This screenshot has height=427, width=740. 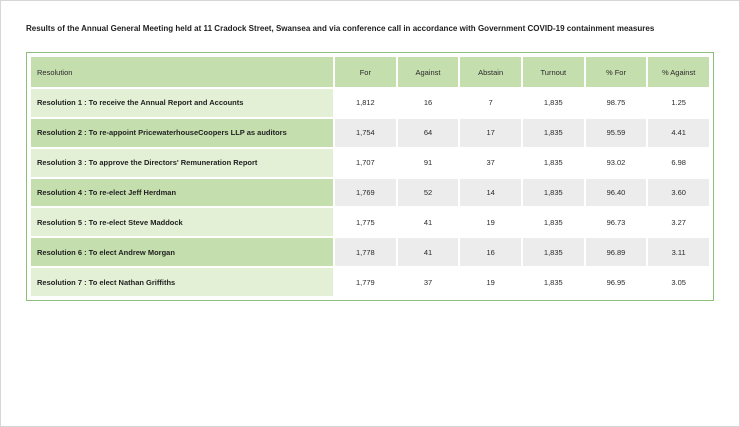 What do you see at coordinates (365, 72) in the screenshot?
I see `header-for: For` at bounding box center [365, 72].